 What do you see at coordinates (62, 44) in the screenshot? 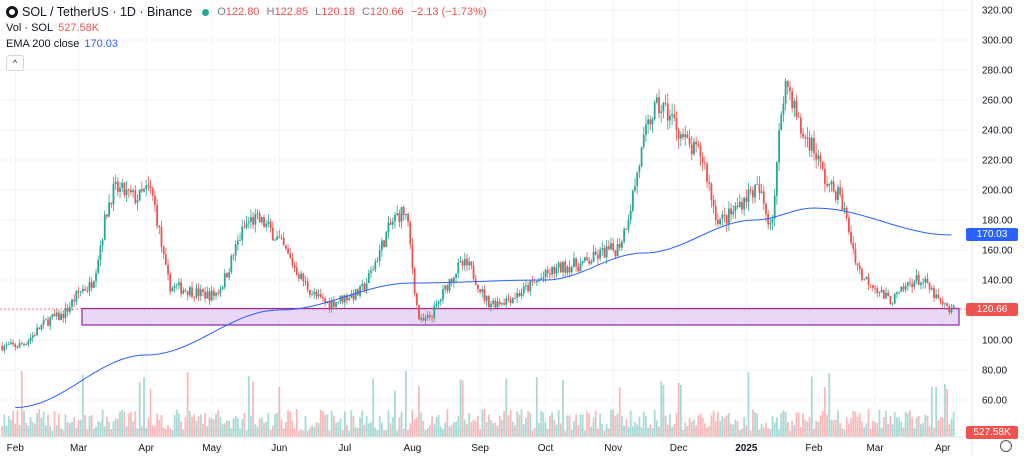
I see `ema-legend: EMA 200 close 170.03` at bounding box center [62, 44].